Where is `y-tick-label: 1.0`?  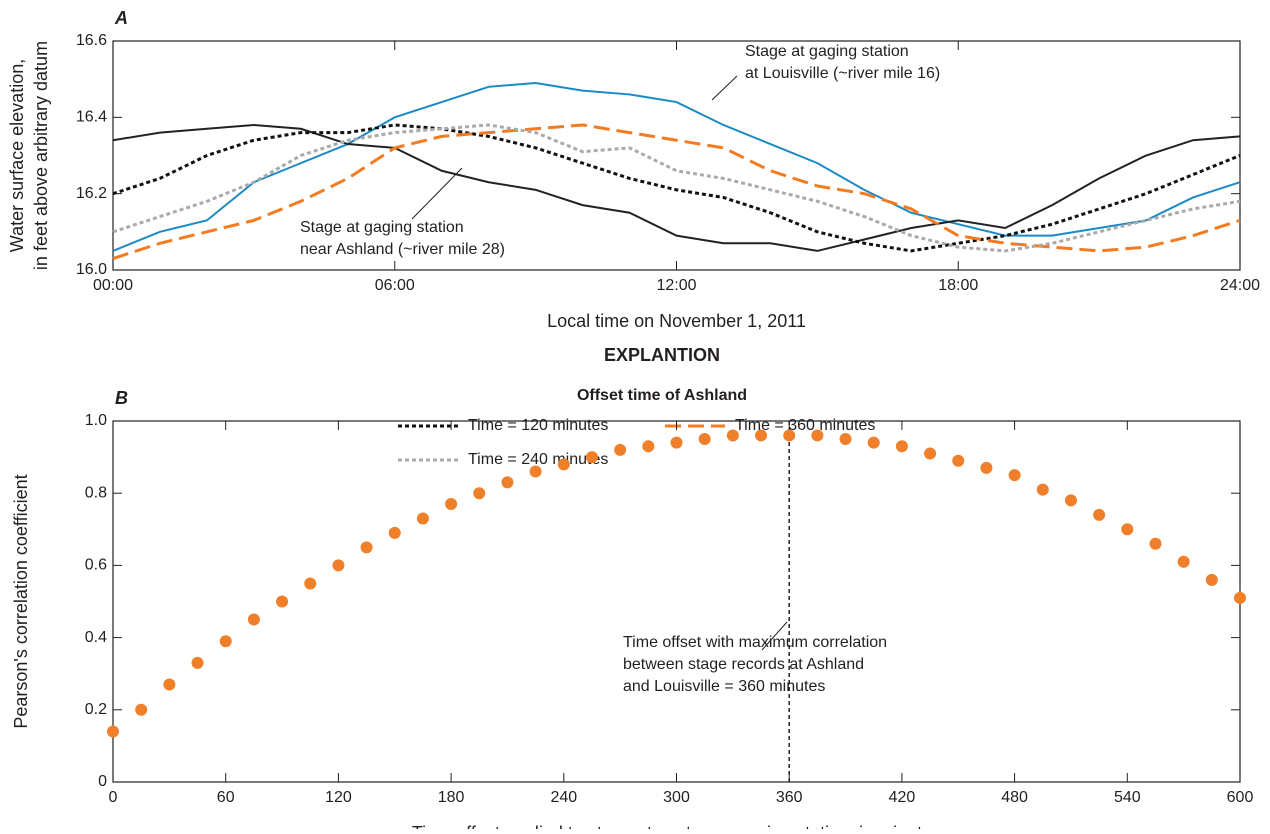 y-tick-label: 1.0 is located at coordinates (96, 420).